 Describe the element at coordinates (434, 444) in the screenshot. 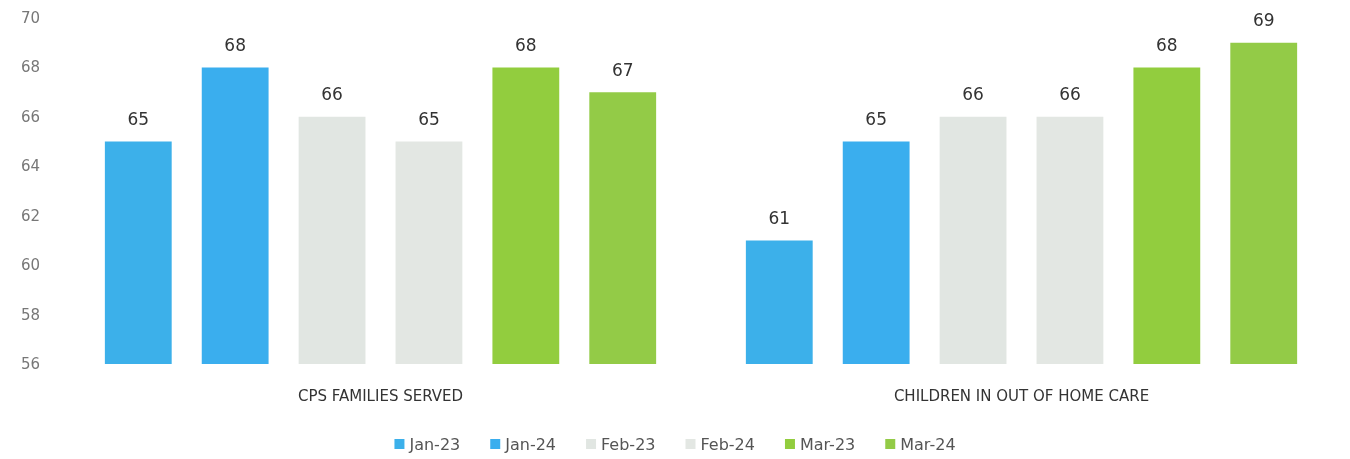

I see `legend-label: Jan-23` at that location.